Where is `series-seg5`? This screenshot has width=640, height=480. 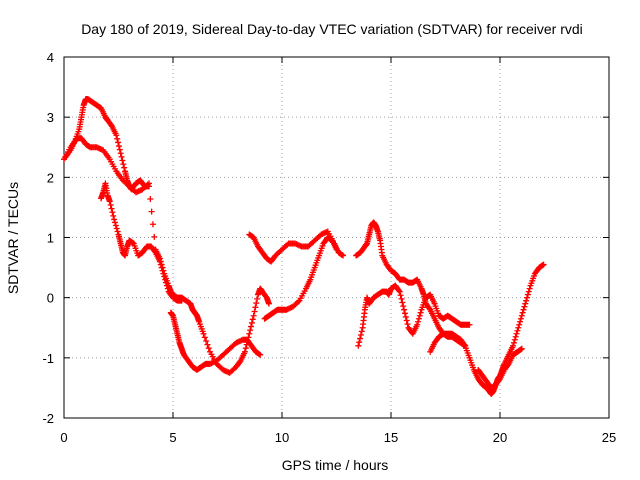
series-seg5 is located at coordinates (296, 246).